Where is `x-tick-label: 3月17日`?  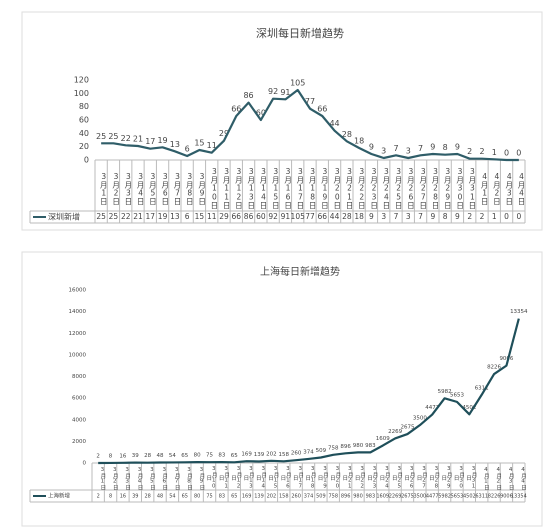 x-tick-label: 3月17日 is located at coordinates (297, 478).